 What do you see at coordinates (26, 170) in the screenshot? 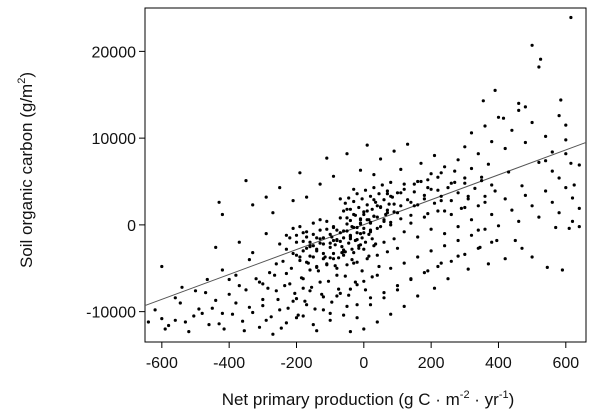
I see `y-axis-title: Soil organic carbon (g/m2)` at bounding box center [26, 170].